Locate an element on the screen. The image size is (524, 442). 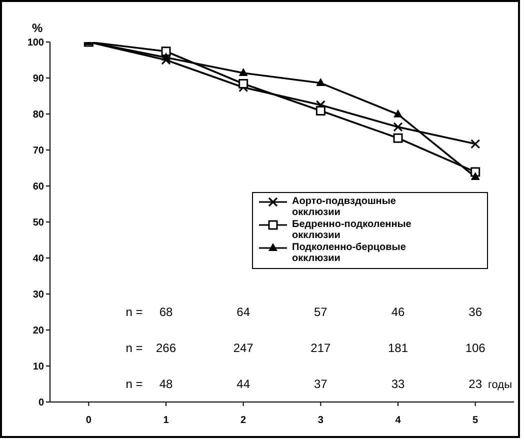
legend-label: Аорто-подвздошные окклюзии is located at coordinates (344, 207).